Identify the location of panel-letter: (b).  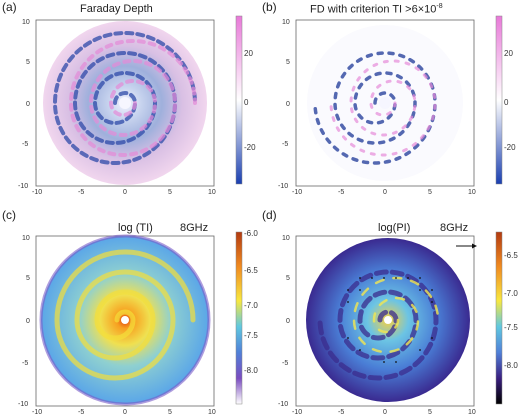
(269, 7).